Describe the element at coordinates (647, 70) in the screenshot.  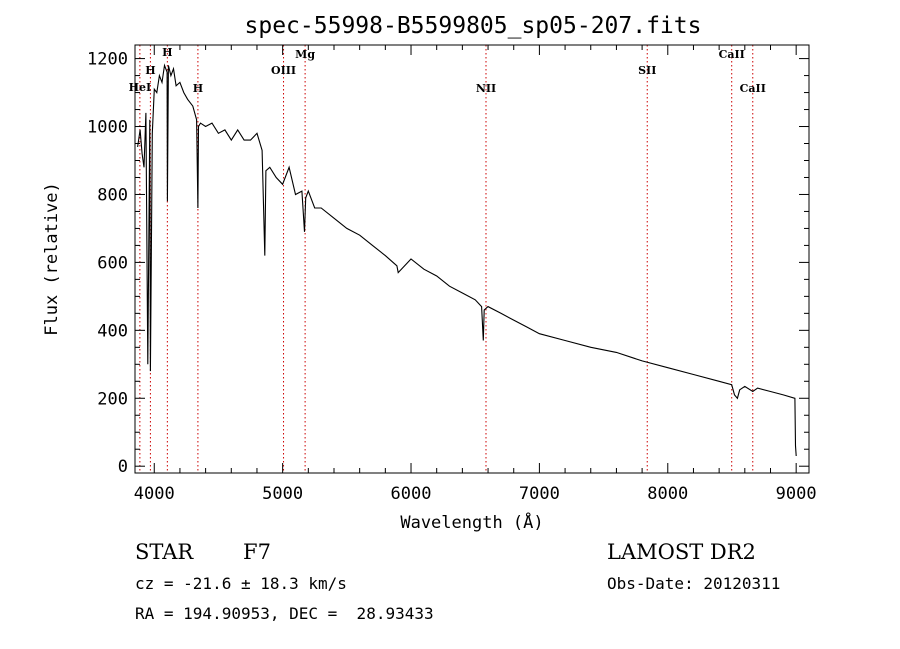
I see `line-marker-label: SII` at that location.